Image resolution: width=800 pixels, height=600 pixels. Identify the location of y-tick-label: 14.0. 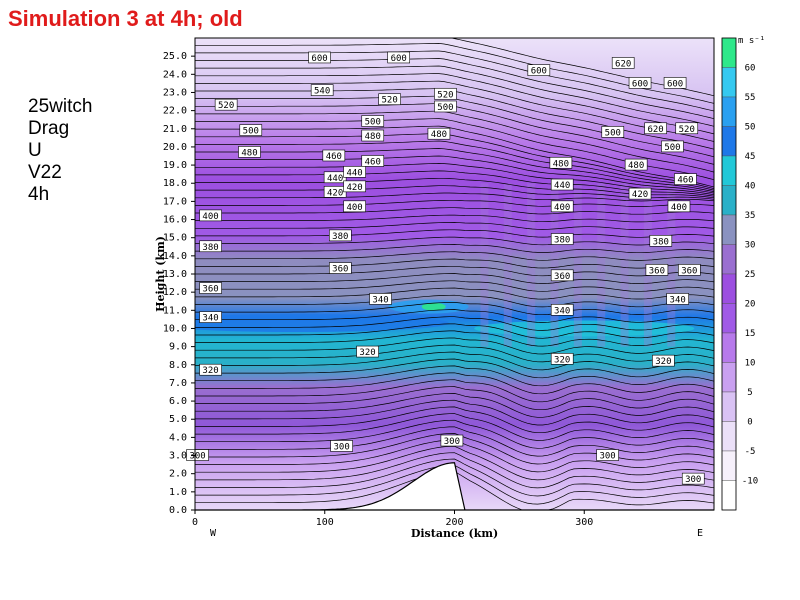
(175, 256).